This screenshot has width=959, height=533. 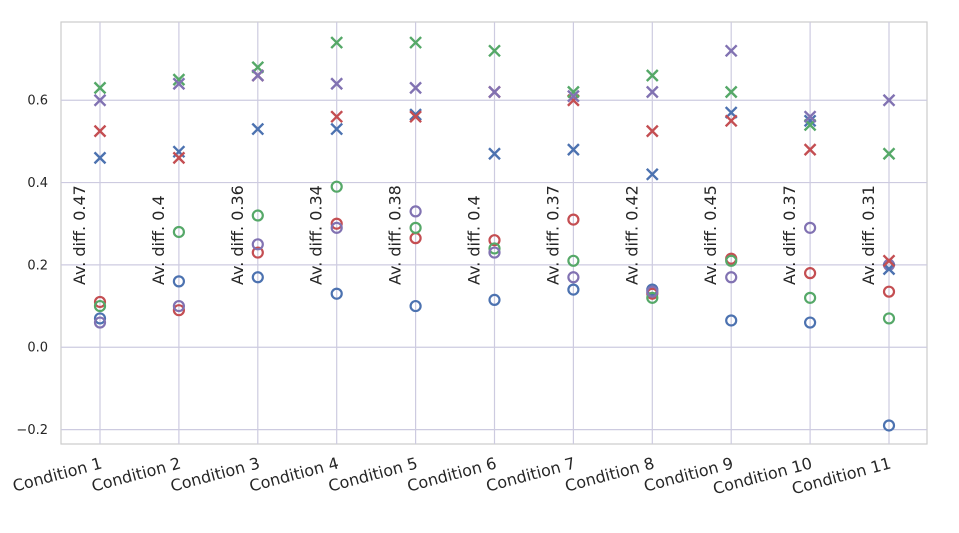 What do you see at coordinates (710, 235) in the screenshot?
I see `annotation-label: Av. diff. 0.45` at bounding box center [710, 235].